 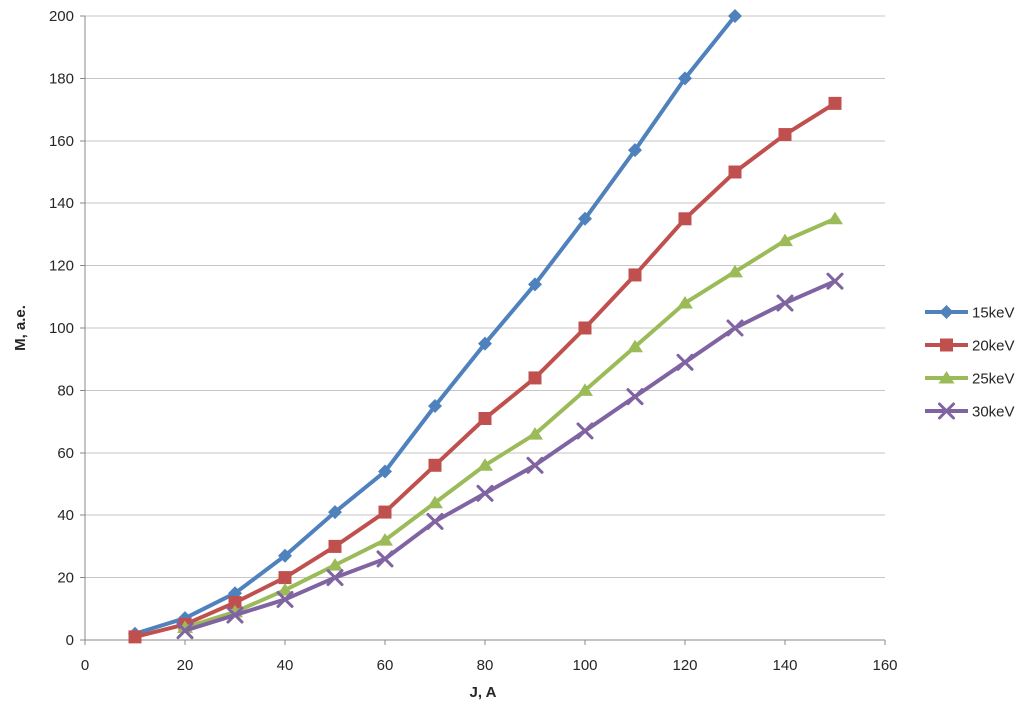 I want to click on x-tick-label: 0, so click(x=85, y=665).